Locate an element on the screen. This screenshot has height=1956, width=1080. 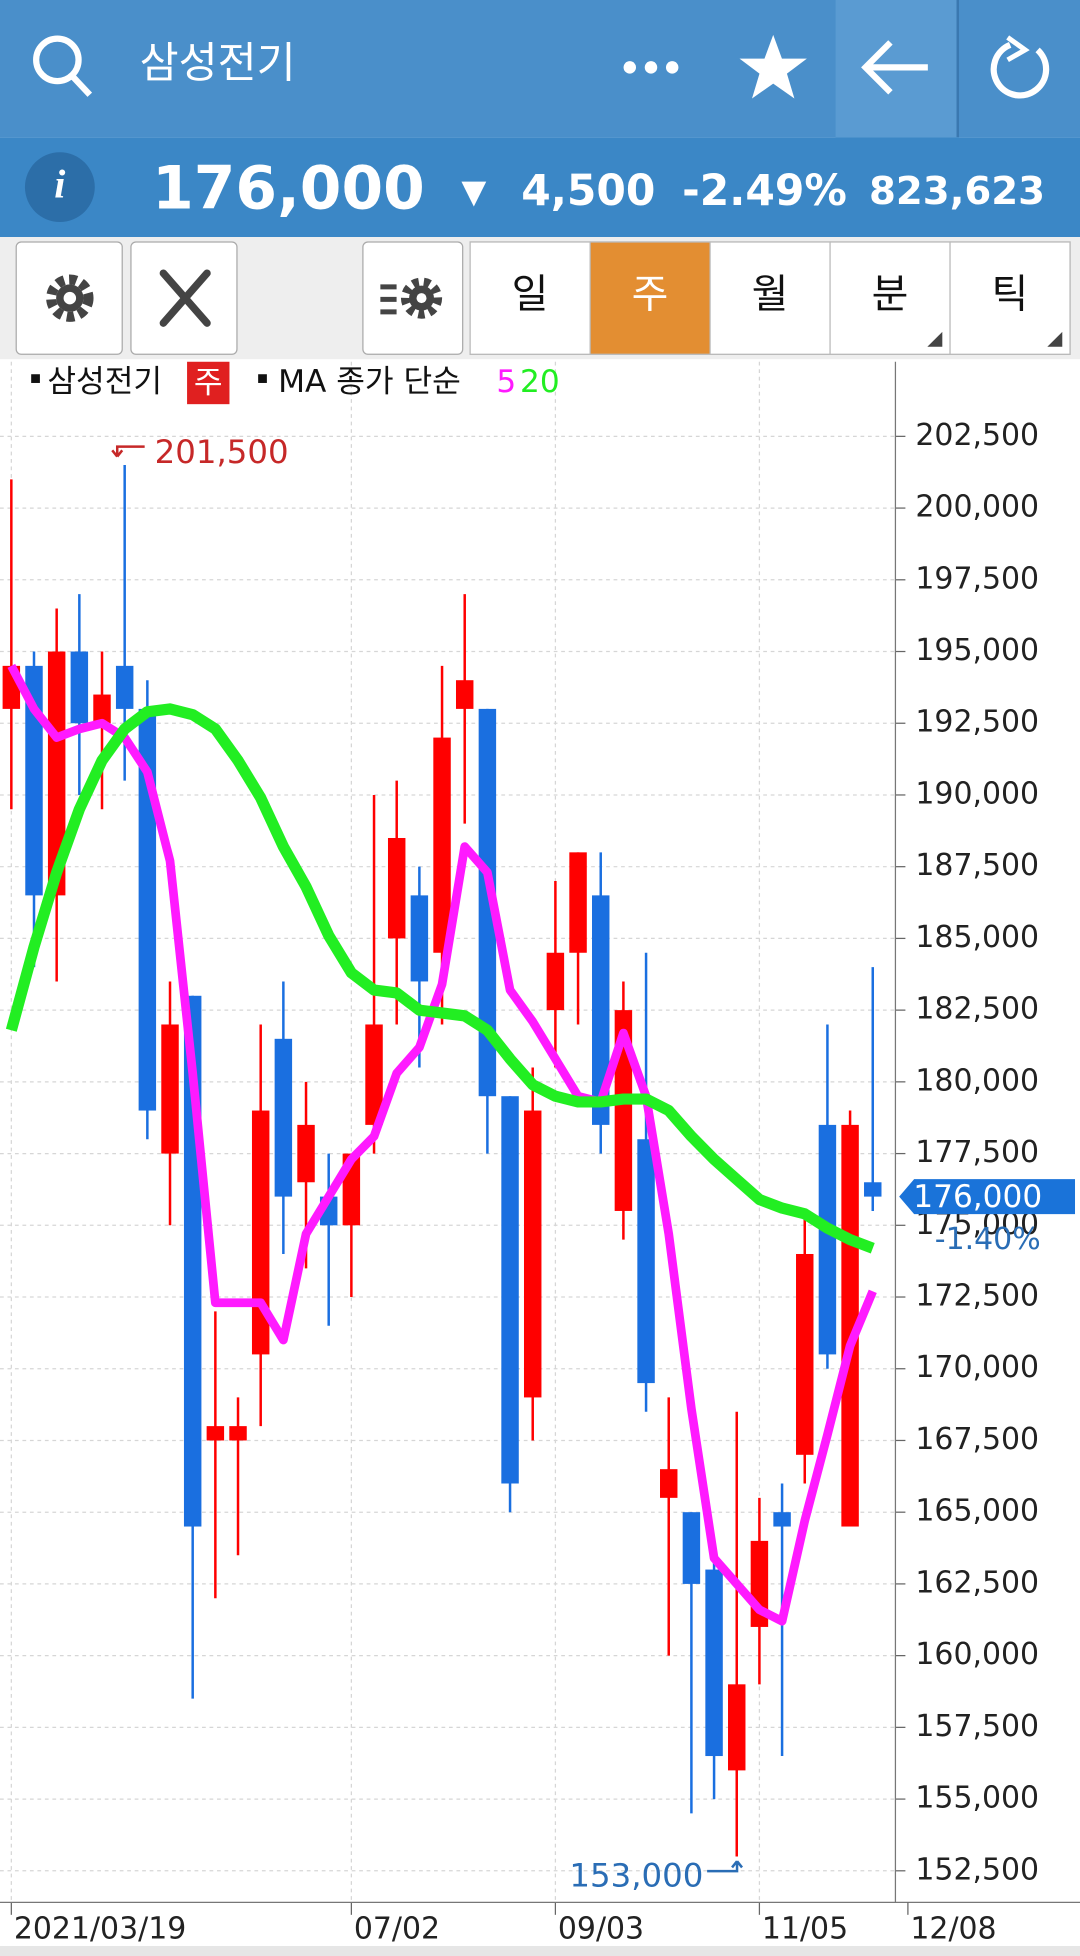
favorite-icon is located at coordinates (773, 66).